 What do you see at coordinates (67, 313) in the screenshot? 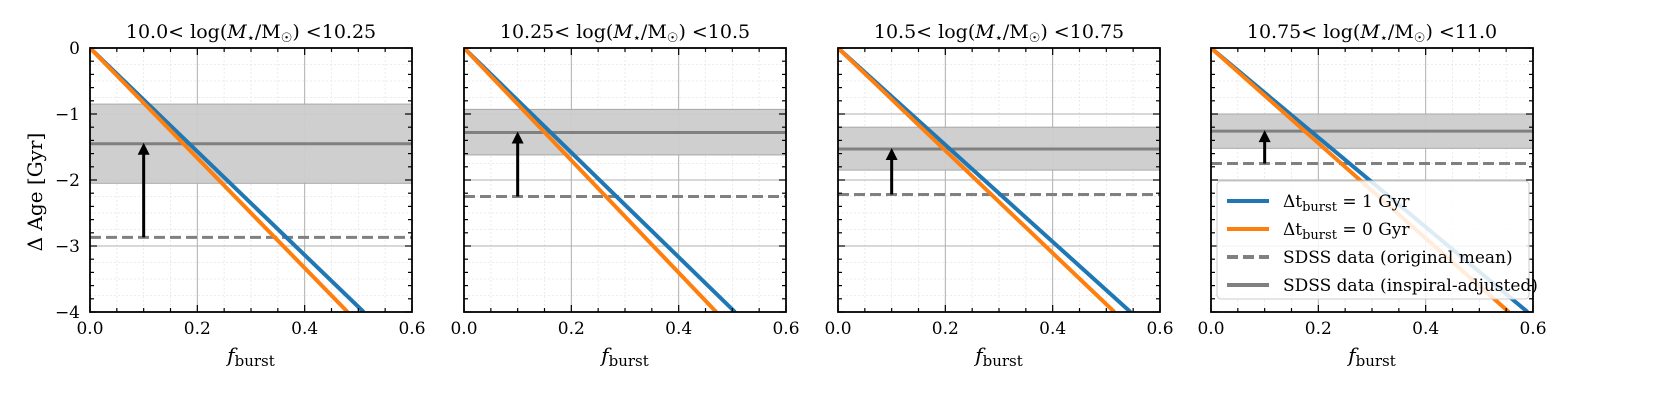
I see `y-tick-label: −4` at bounding box center [67, 313].